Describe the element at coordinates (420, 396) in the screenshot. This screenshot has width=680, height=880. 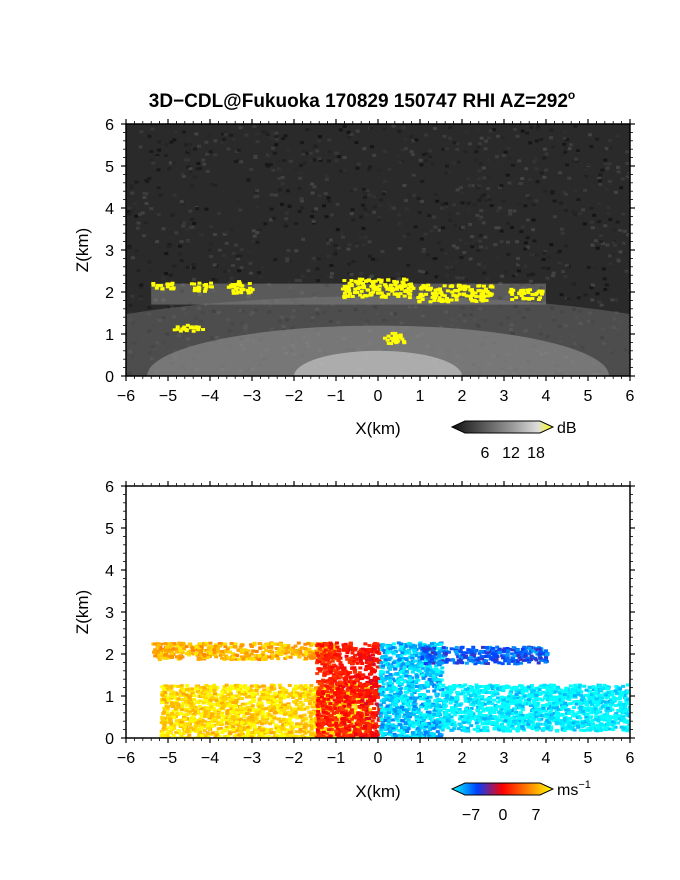
I see `x-tick-label: 1` at that location.